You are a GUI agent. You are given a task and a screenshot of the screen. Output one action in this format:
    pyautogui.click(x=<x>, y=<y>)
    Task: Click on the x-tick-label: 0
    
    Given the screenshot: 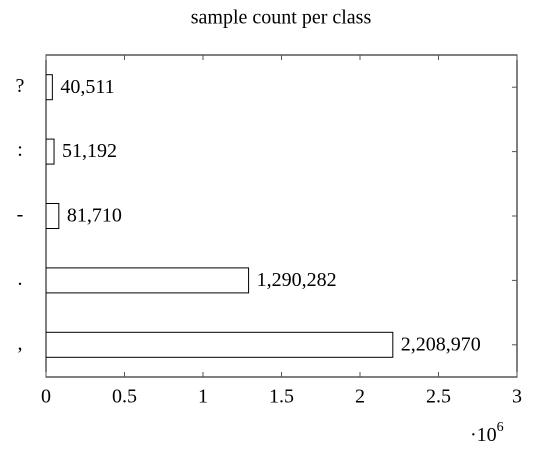 What is the action you would take?
    pyautogui.click(x=46, y=397)
    